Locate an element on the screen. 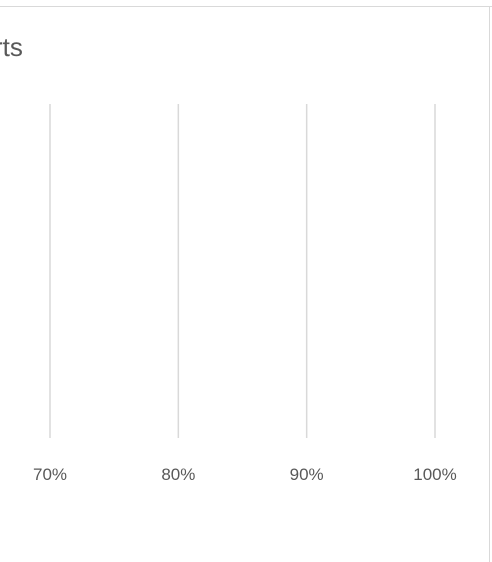 The height and width of the screenshot is (562, 492). x-axis-tick-labels: 70% 80% 90% 100% is located at coordinates (245, 474).